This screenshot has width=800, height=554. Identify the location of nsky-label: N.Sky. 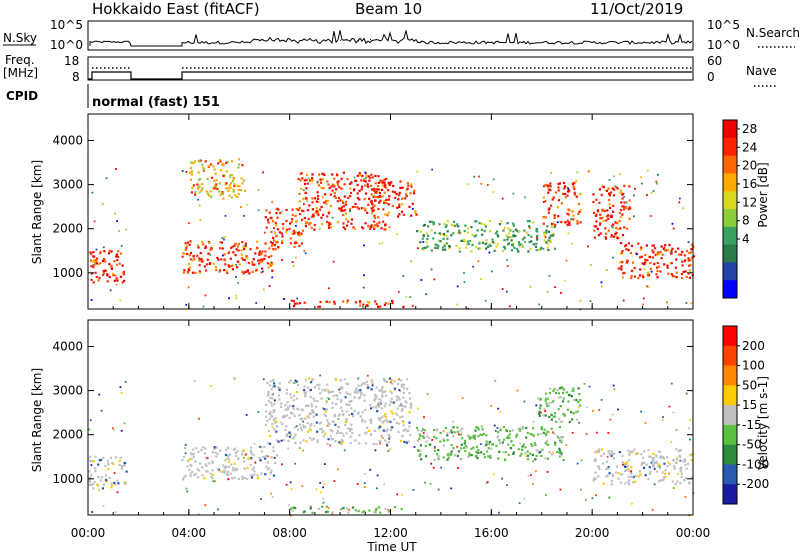
(20, 38).